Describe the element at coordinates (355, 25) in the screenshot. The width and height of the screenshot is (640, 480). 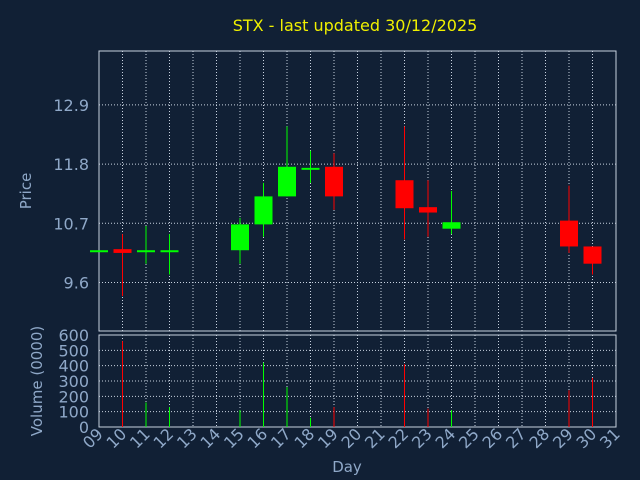
I see `chart-title: STX - last updated 30/12/2025` at that location.